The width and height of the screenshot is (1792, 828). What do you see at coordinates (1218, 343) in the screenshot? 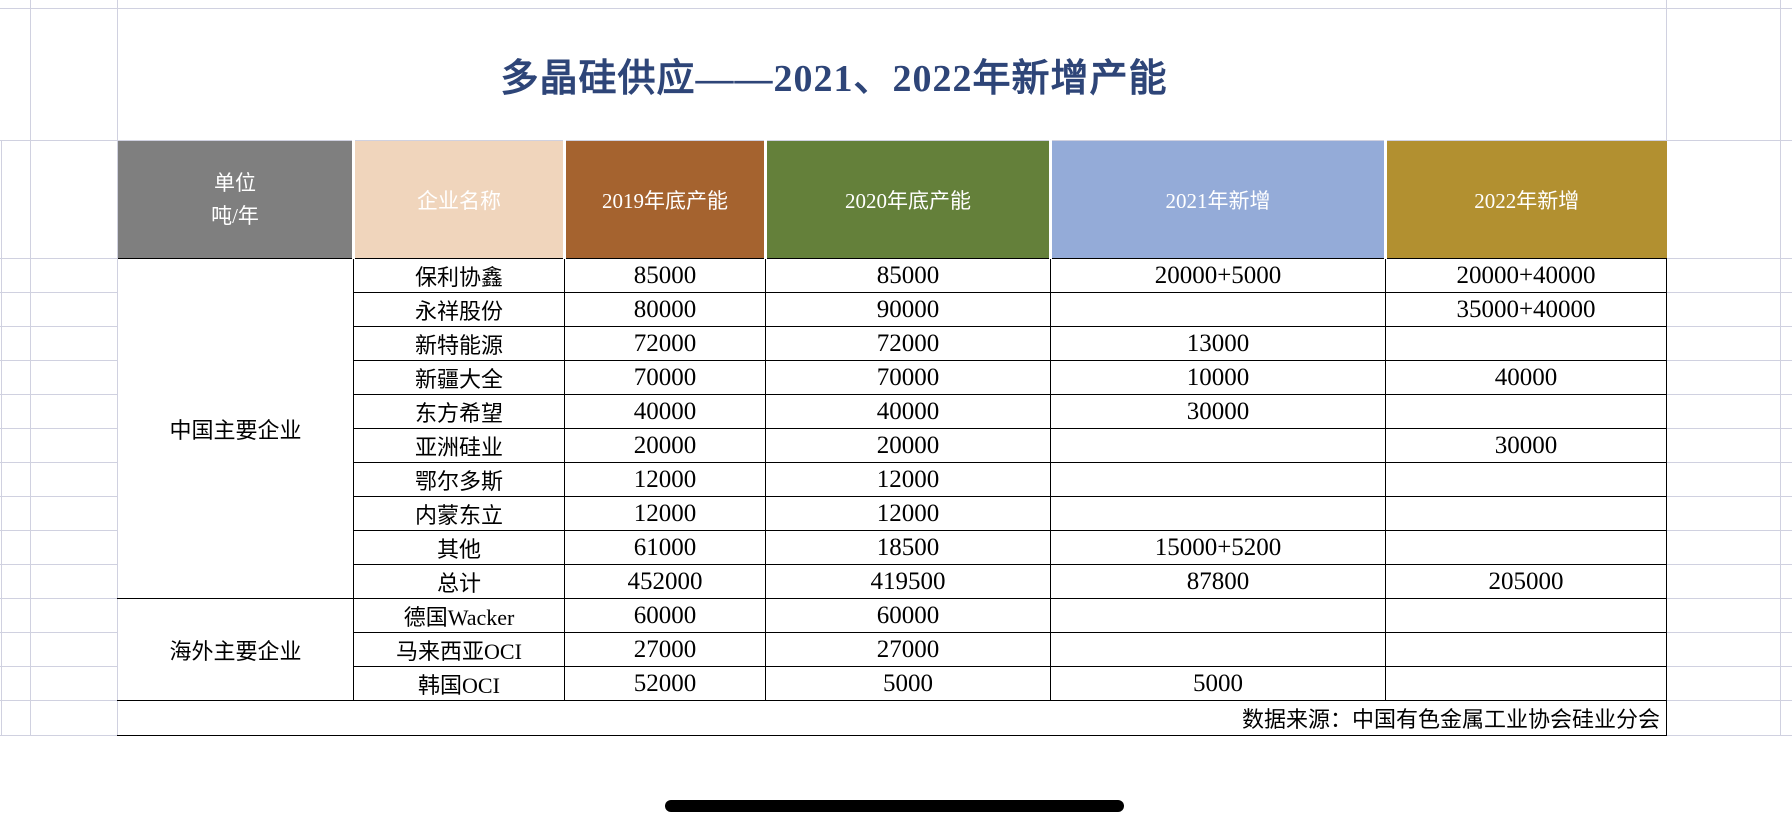
I see `value-cell: 13000` at bounding box center [1218, 343].